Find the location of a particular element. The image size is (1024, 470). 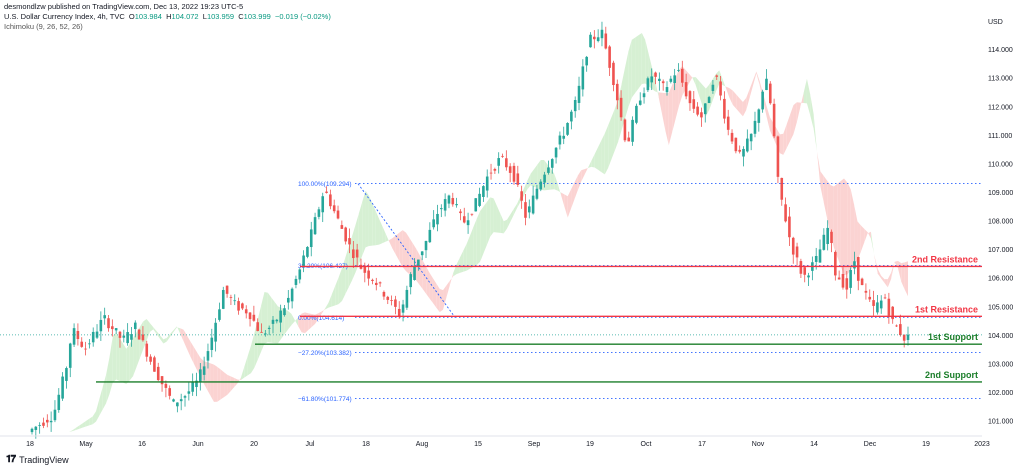

y-tick-label: 113.000 is located at coordinates (1000, 79).